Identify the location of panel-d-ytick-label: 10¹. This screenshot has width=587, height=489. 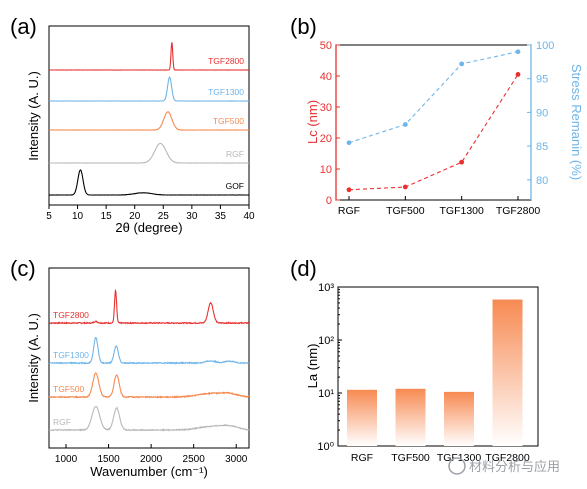
(326, 394).